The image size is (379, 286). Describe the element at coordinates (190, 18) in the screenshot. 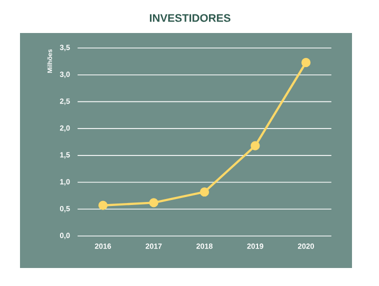

I see `chart-title: INVESTIDORES` at that location.